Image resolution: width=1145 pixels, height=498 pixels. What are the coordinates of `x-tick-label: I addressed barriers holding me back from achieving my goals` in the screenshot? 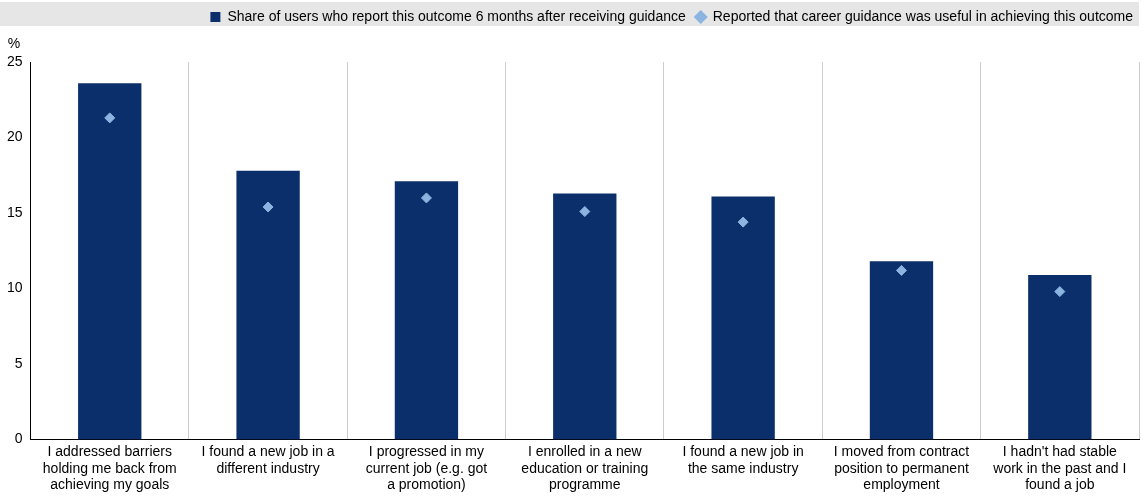 It's located at (109, 467).